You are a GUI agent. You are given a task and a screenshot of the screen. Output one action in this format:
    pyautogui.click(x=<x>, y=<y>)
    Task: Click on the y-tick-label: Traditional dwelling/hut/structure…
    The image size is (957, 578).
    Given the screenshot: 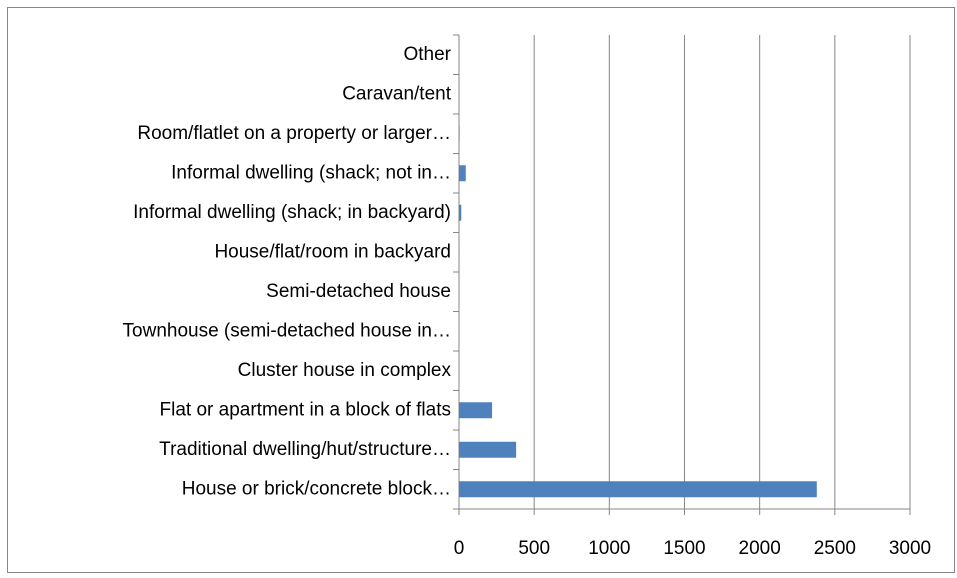 What is the action you would take?
    pyautogui.click(x=305, y=449)
    